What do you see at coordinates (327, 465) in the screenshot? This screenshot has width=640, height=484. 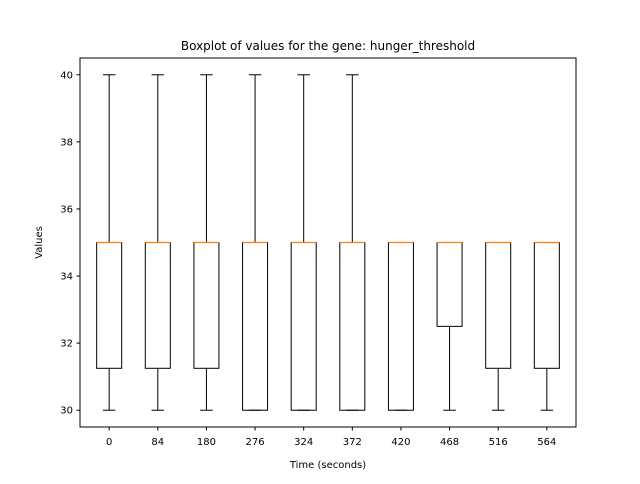 I see `x-axis-label: Time (seconds)` at bounding box center [327, 465].